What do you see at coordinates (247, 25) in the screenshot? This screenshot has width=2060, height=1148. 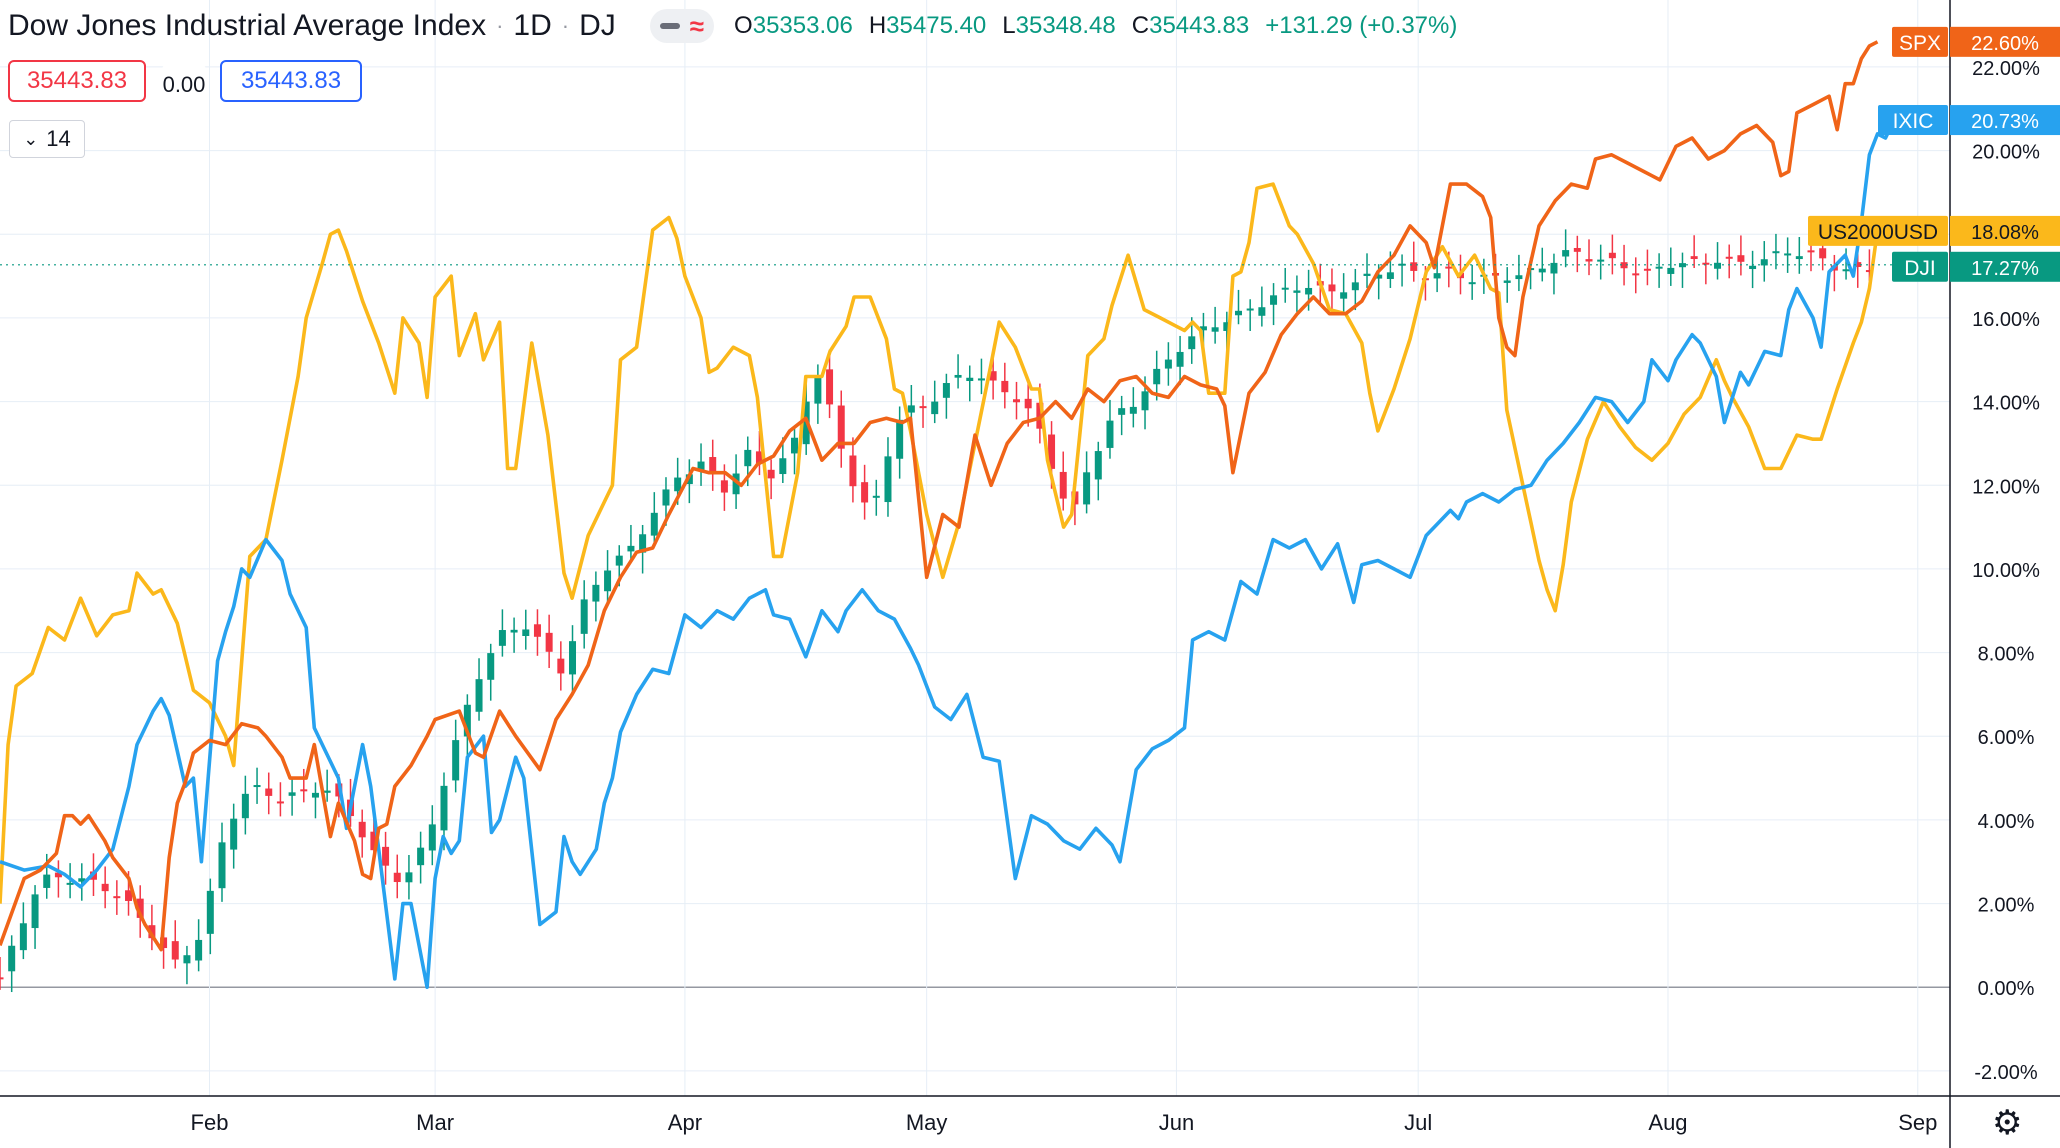 I see `symbol-title: Dow Jones Industrial Average Index` at bounding box center [247, 25].